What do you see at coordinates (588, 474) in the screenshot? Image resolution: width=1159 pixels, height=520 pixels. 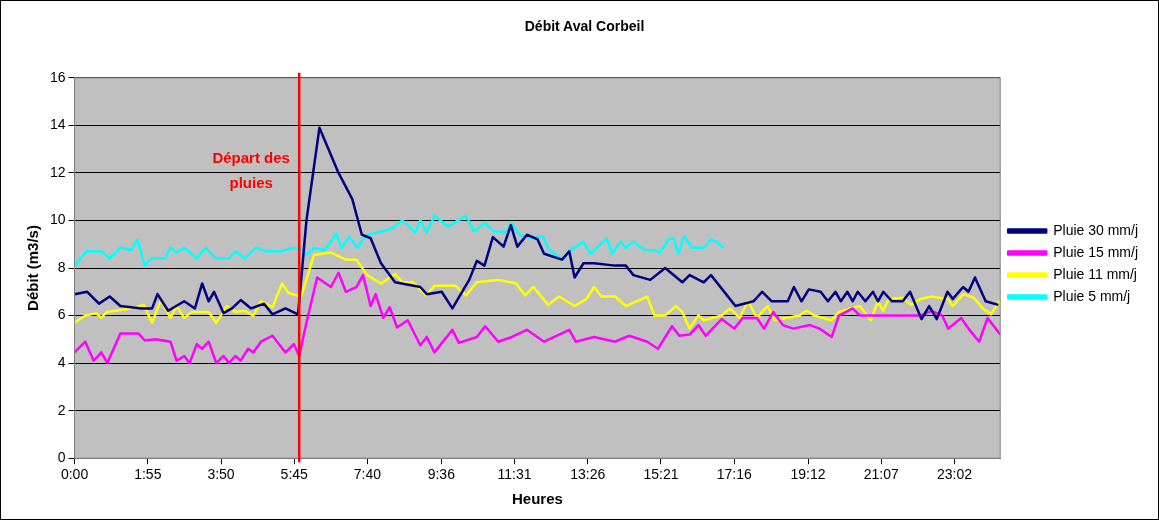 I see `x-tick-label: 13:26` at bounding box center [588, 474].